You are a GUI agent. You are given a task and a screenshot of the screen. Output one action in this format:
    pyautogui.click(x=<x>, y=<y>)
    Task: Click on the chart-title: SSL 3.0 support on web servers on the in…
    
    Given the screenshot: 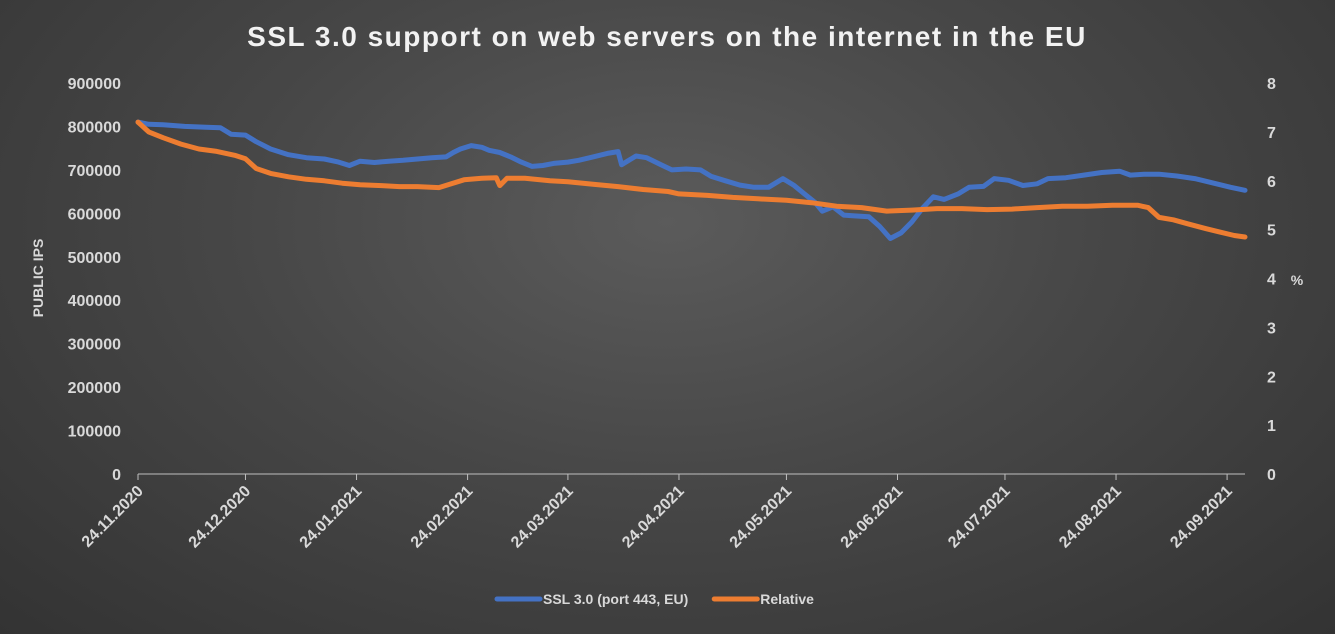 What is the action you would take?
    pyautogui.click(x=667, y=36)
    